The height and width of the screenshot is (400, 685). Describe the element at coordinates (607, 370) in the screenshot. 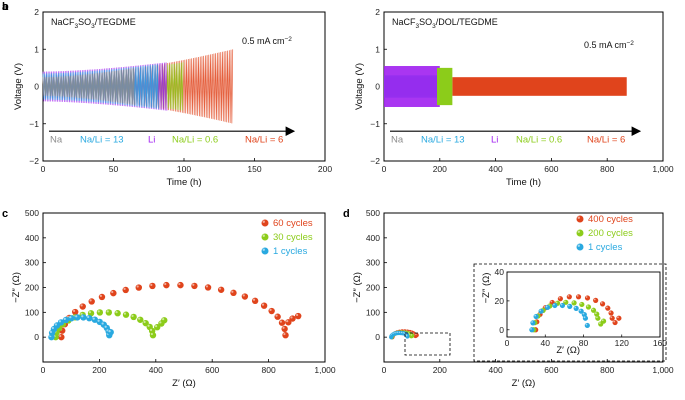

I see `x-tick-label: 800` at that location.